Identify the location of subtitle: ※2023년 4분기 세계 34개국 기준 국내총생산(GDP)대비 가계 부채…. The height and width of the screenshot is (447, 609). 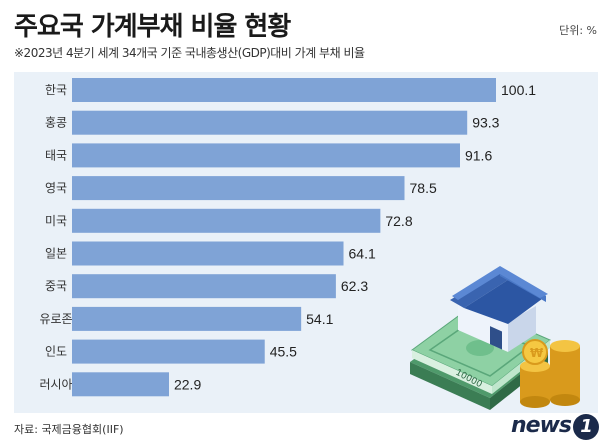
(189, 53).